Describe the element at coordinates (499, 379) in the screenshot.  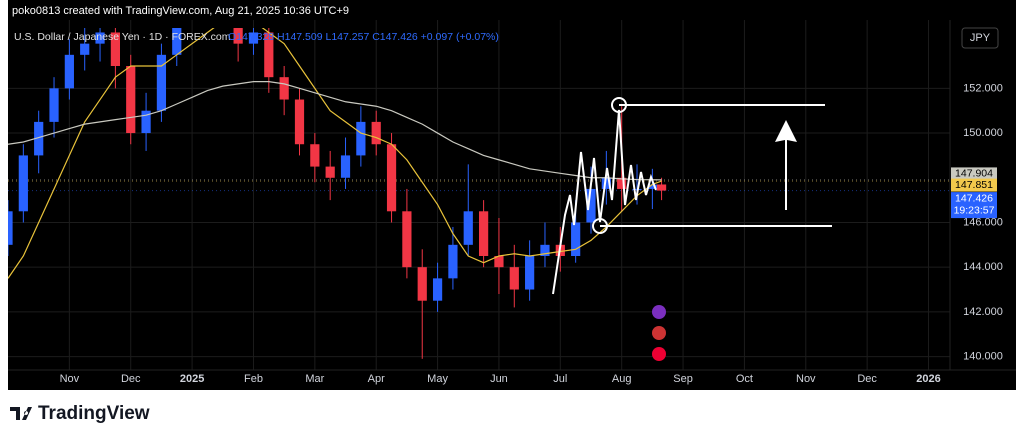
I see `x-tick-label: Jun` at that location.